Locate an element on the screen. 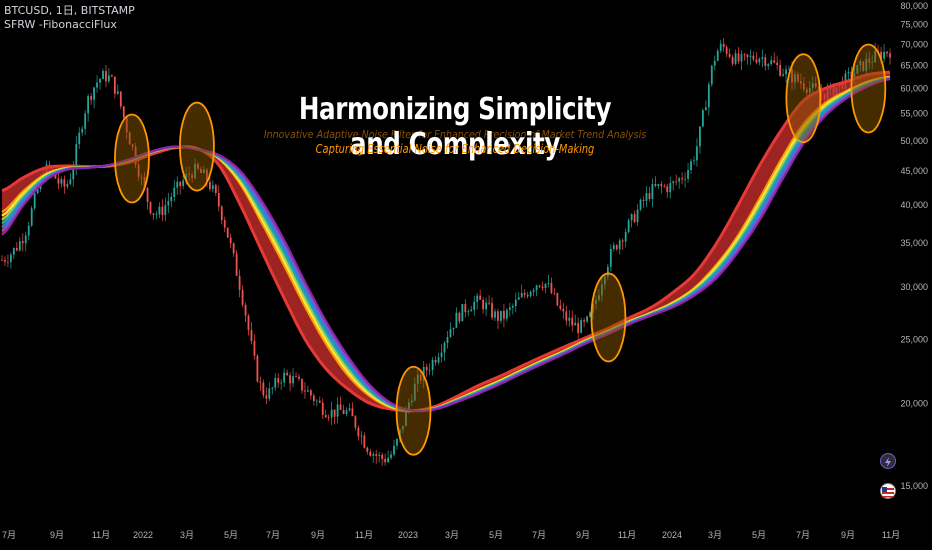  indicator-name: SFRW -FibonacciFlux is located at coordinates (60, 24).